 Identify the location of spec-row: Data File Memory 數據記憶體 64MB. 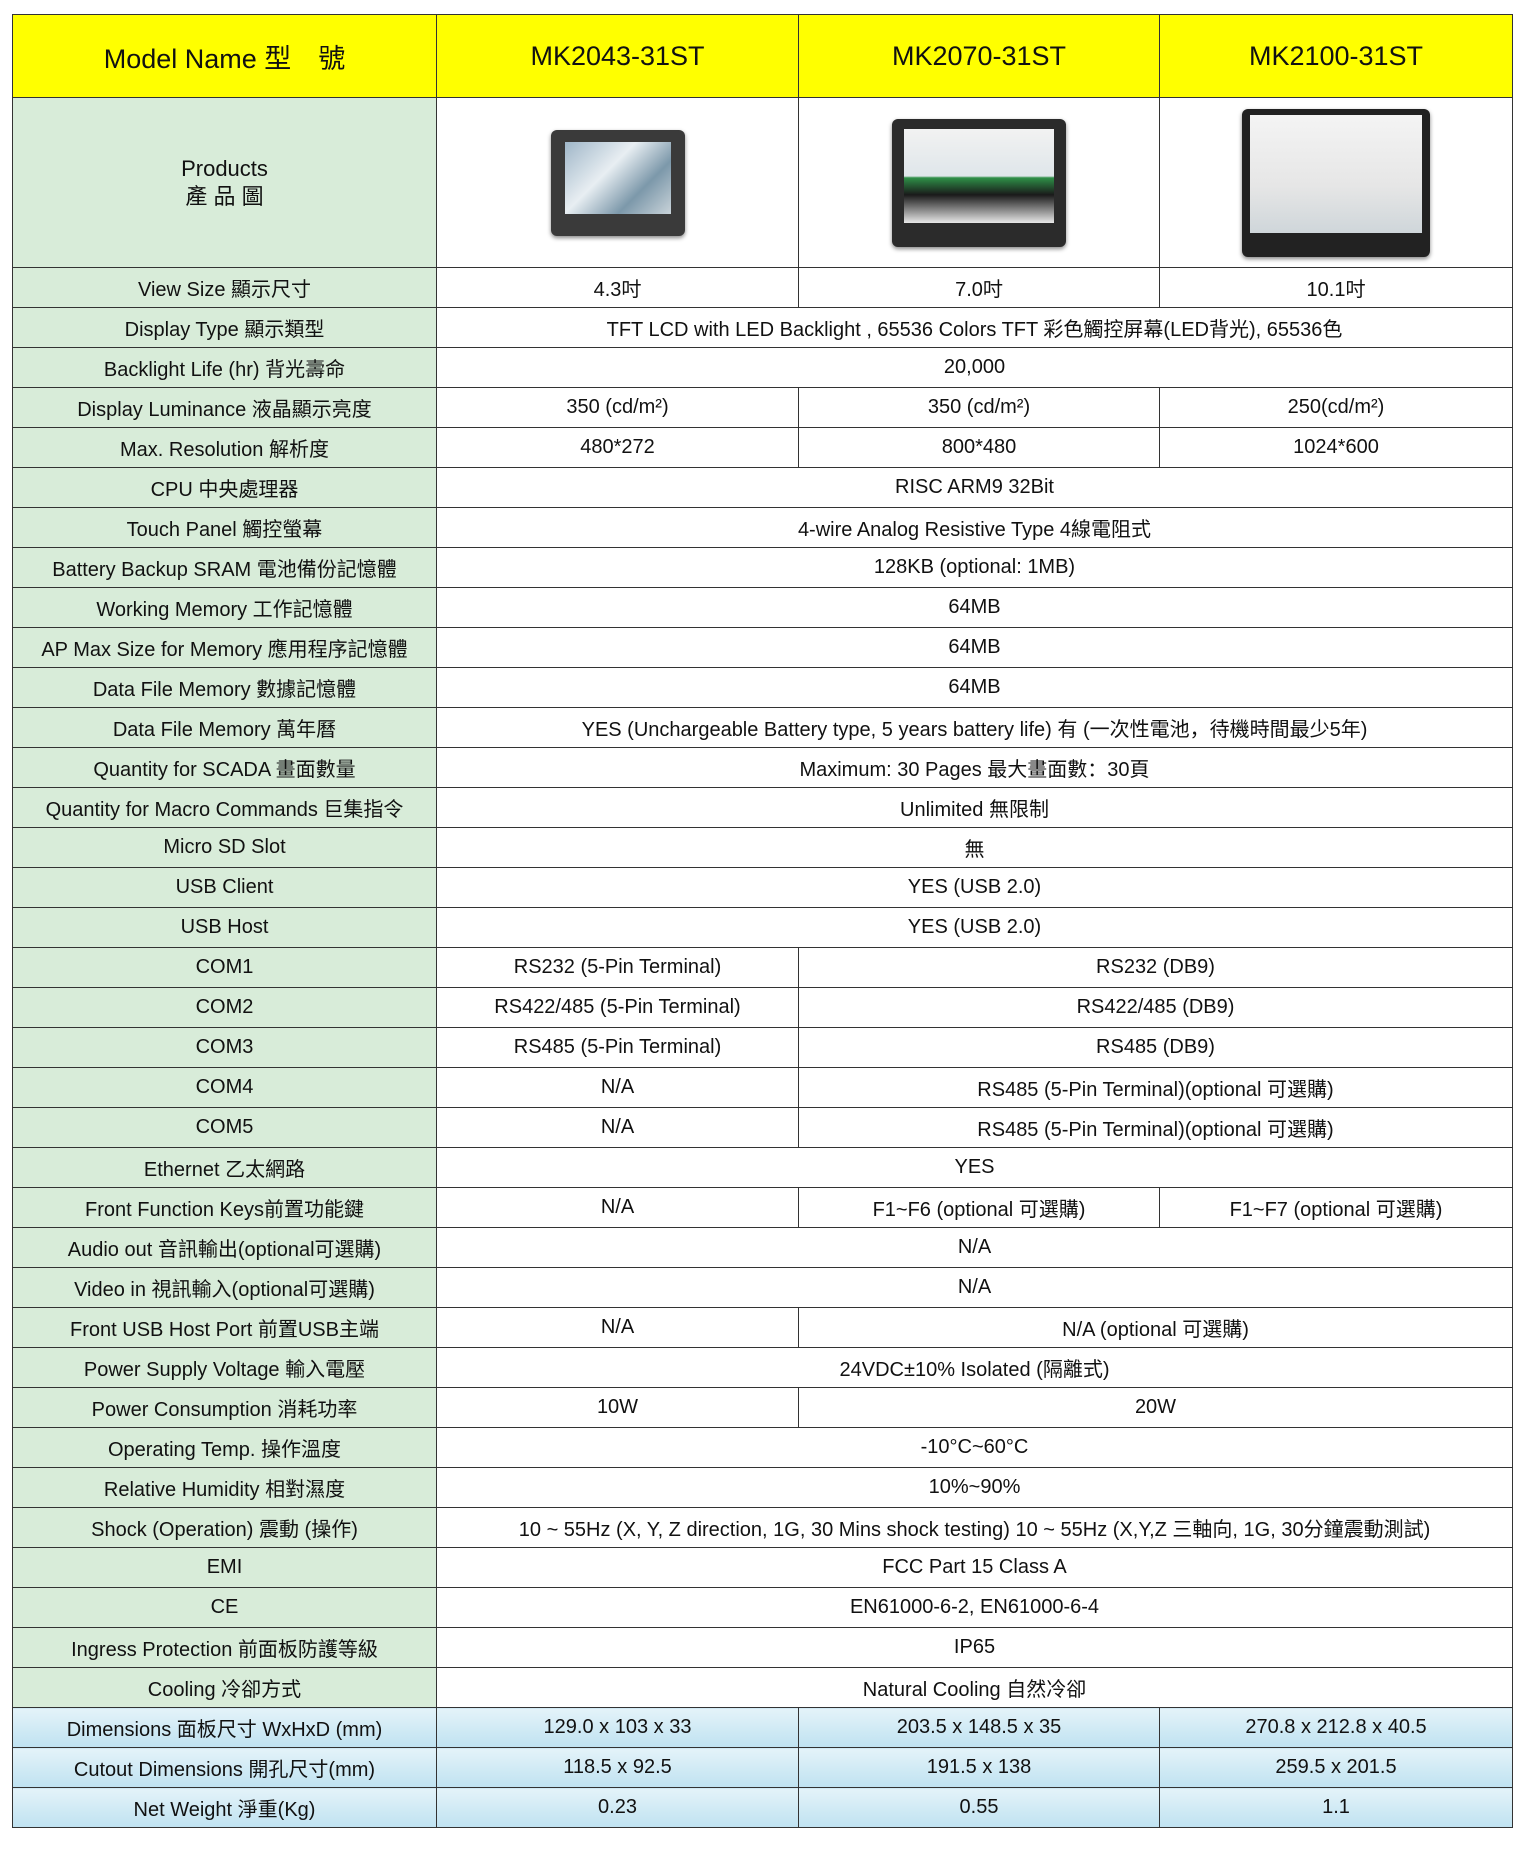
(762, 687).